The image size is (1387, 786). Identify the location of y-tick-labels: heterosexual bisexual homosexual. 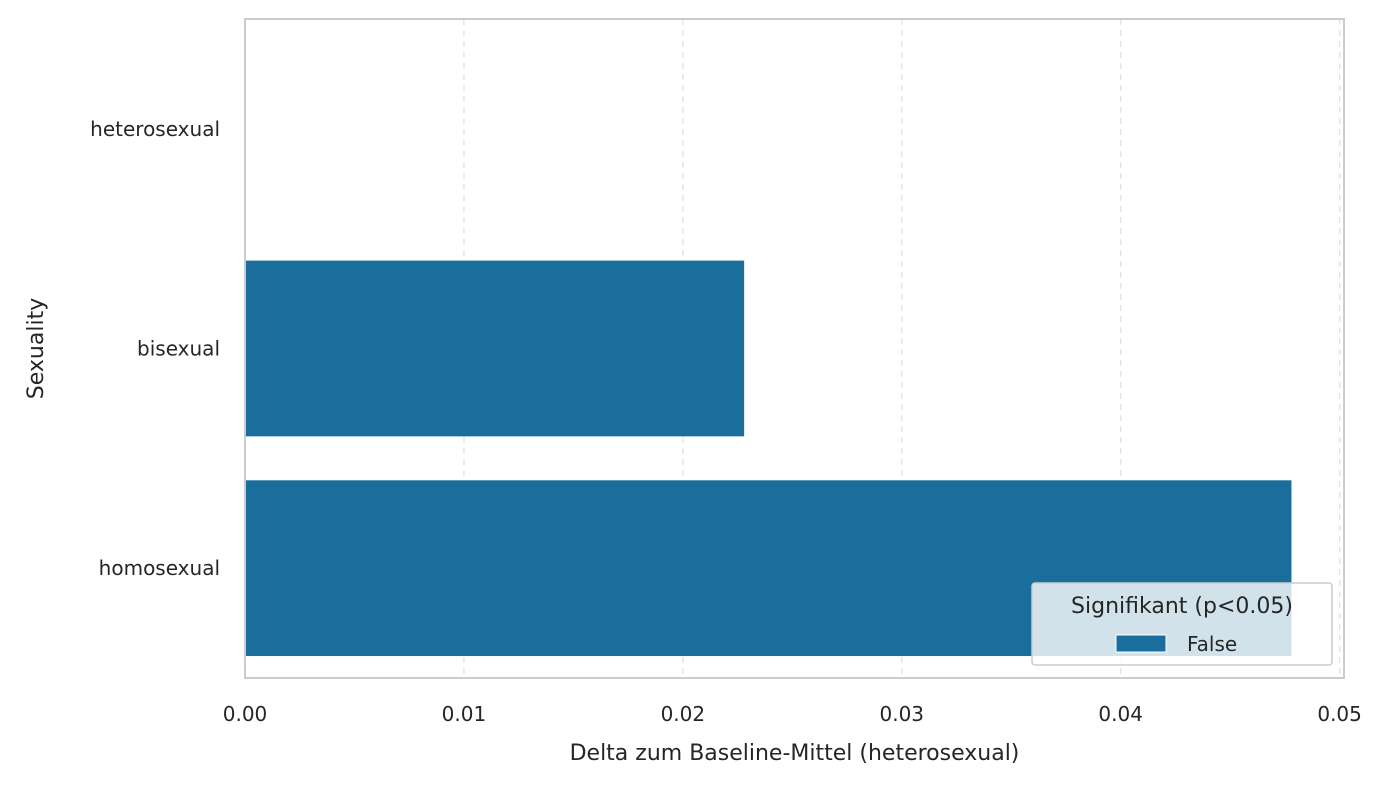
(155, 348).